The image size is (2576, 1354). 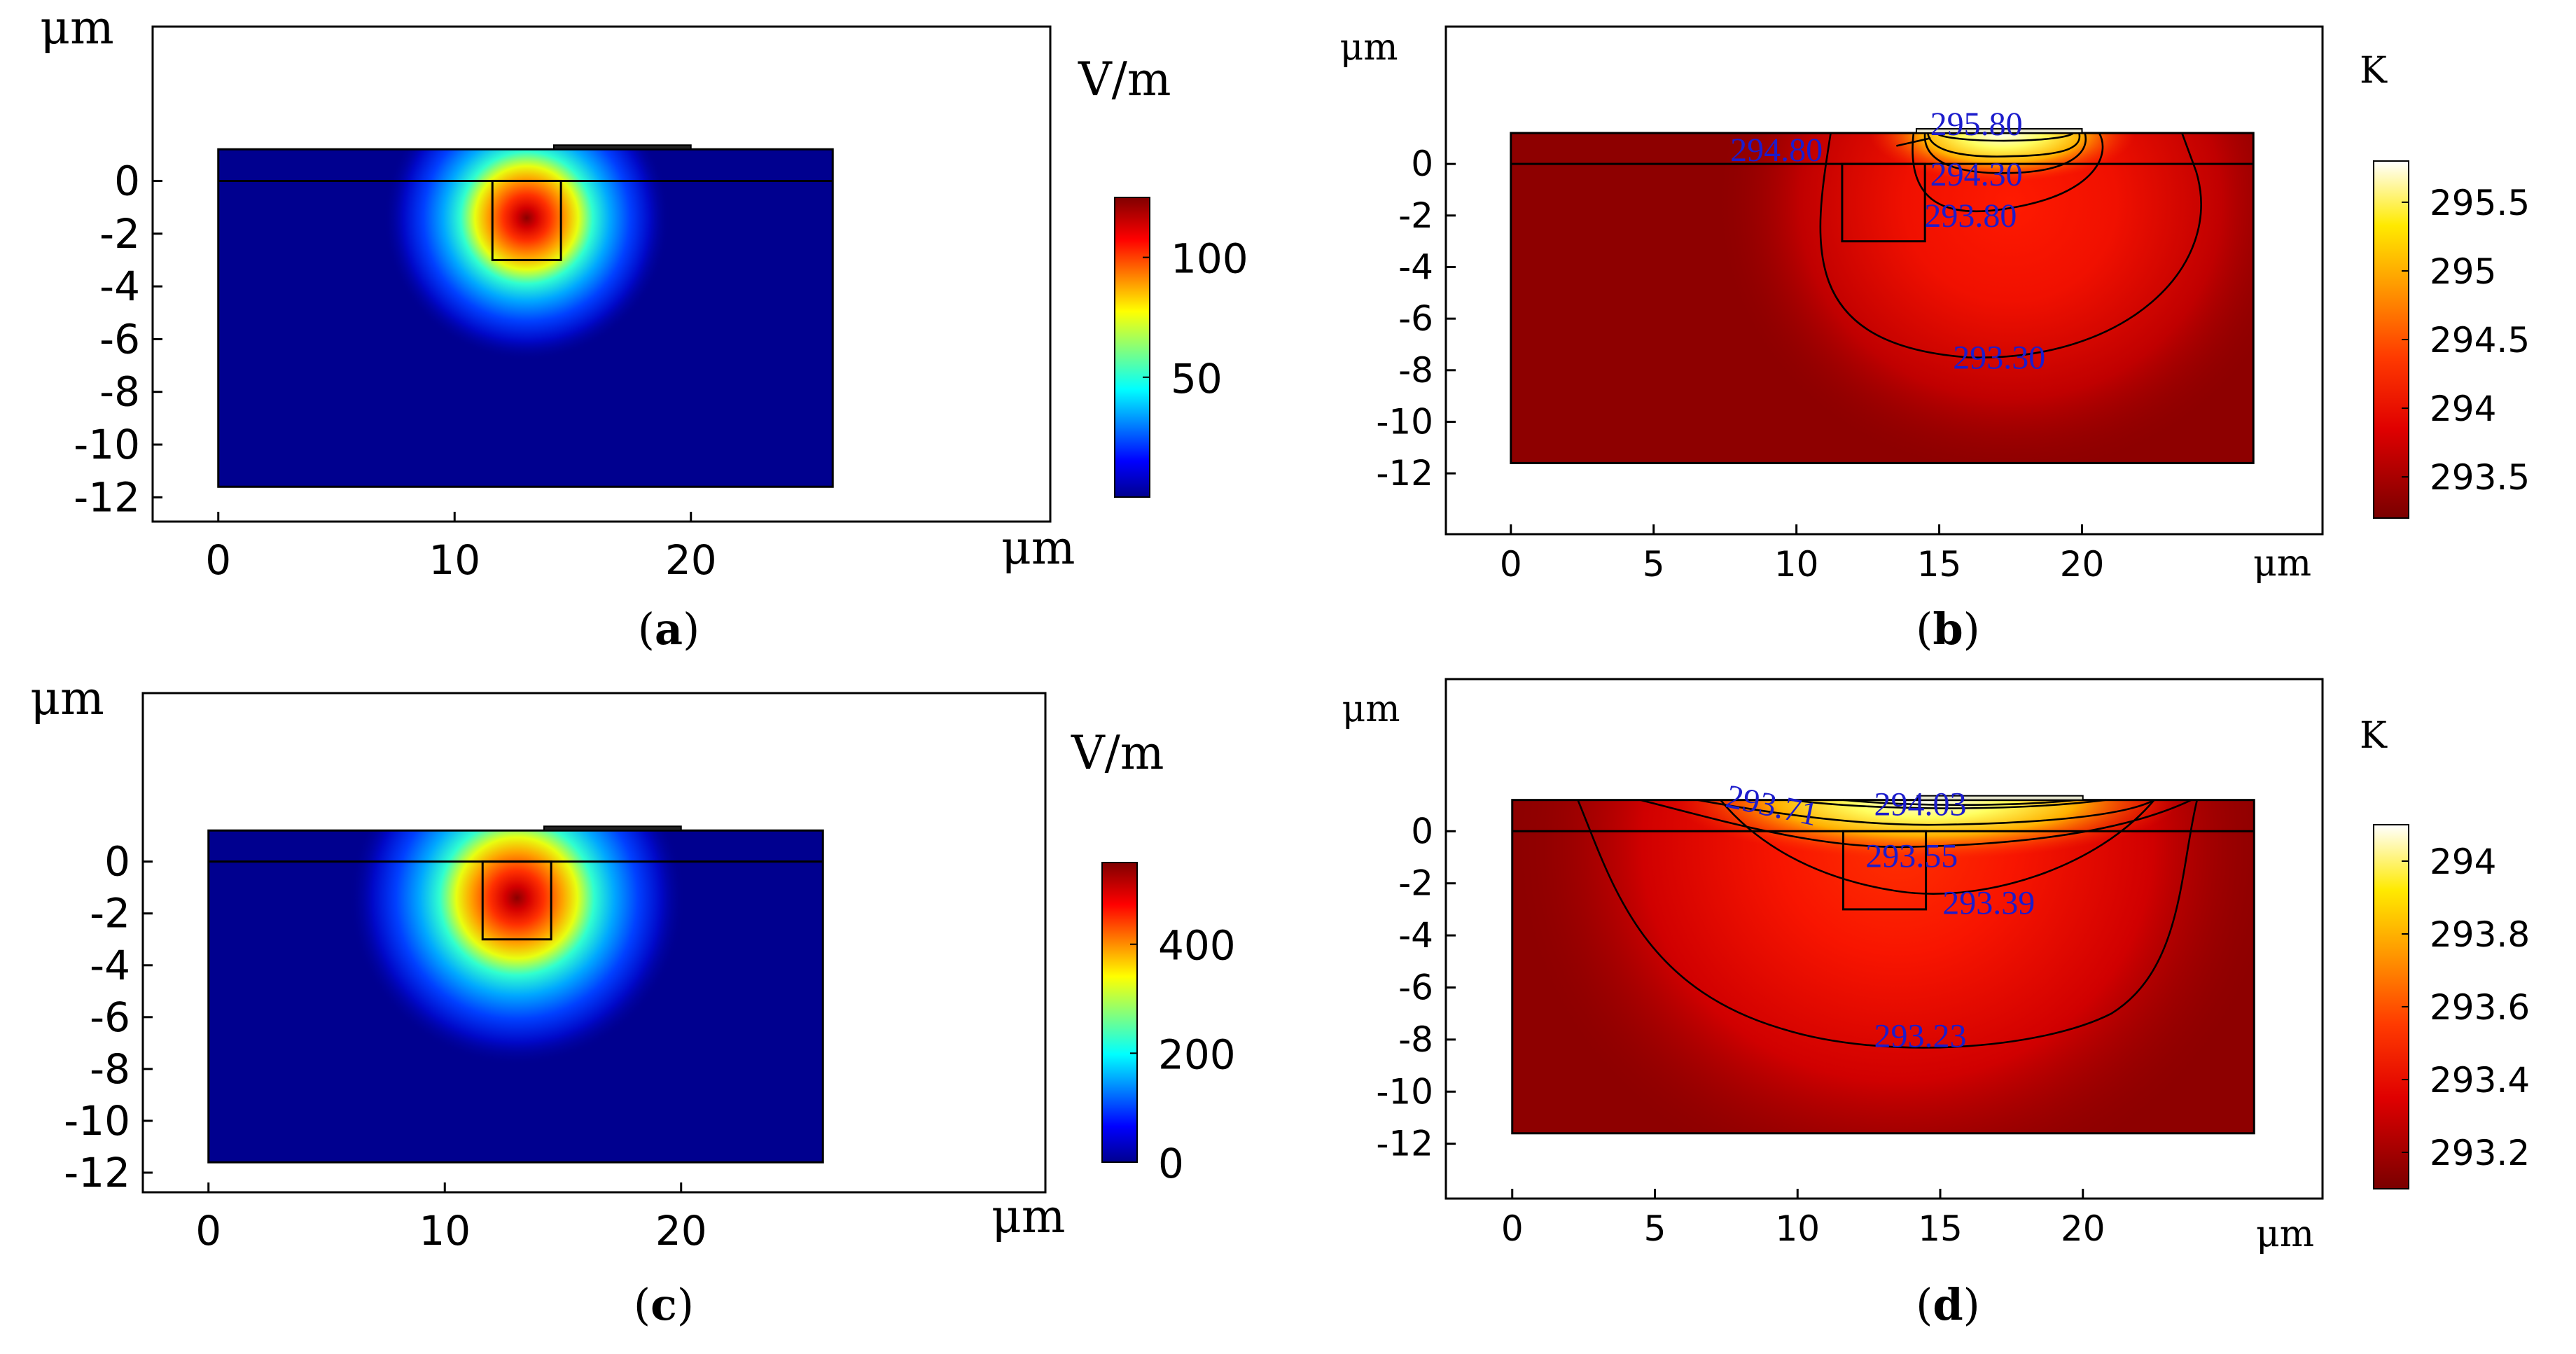 What do you see at coordinates (2480, 203) in the screenshot?
I see `colorbar-tick-label: 295.5` at bounding box center [2480, 203].